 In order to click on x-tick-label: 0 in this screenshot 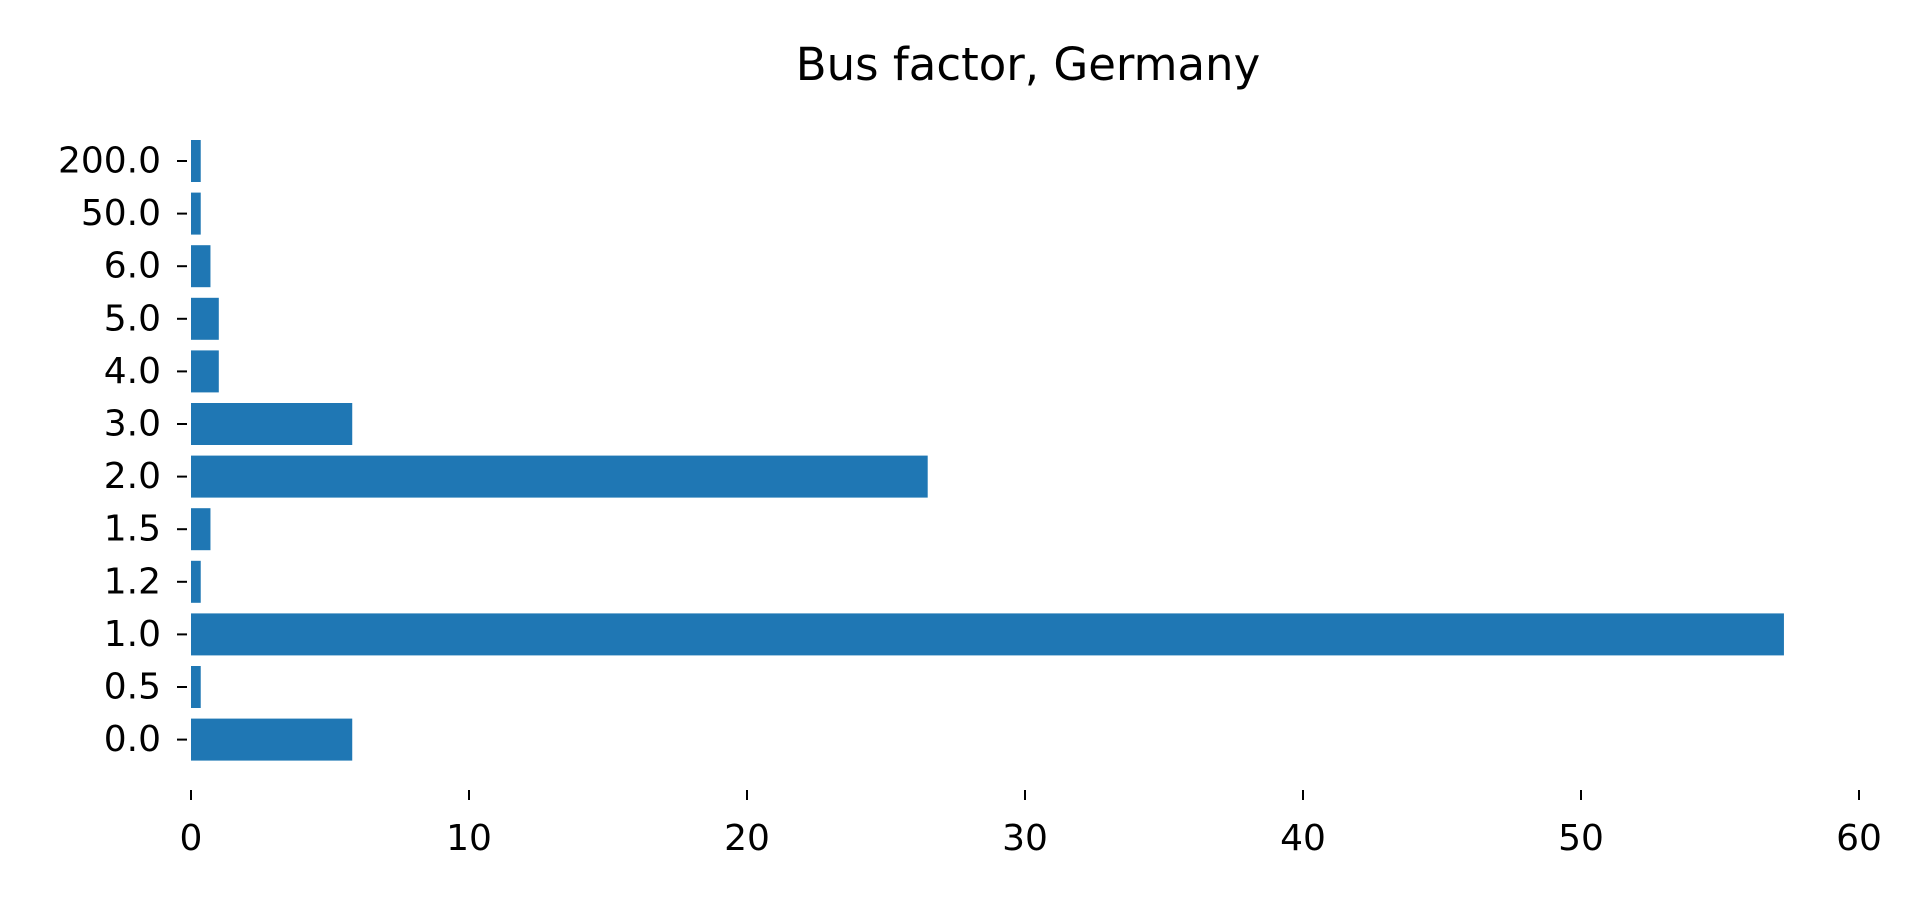, I will do `click(191, 838)`.